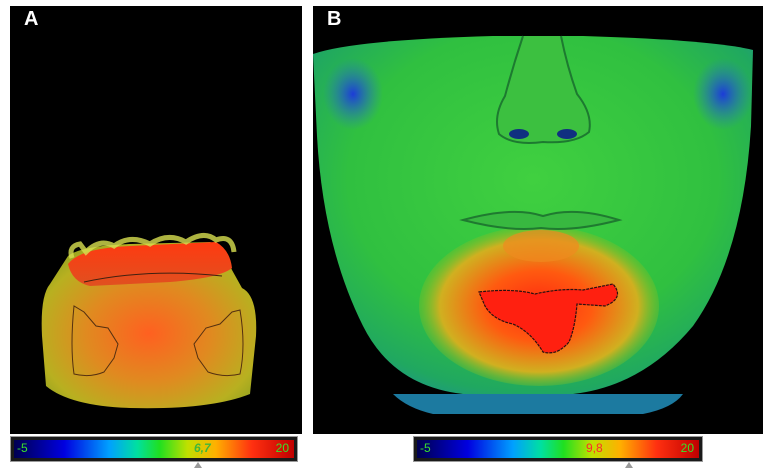 The image size is (765, 472). Describe the element at coordinates (202, 448) in the screenshot. I see `colorbar-value-label-a: 6,7` at that location.